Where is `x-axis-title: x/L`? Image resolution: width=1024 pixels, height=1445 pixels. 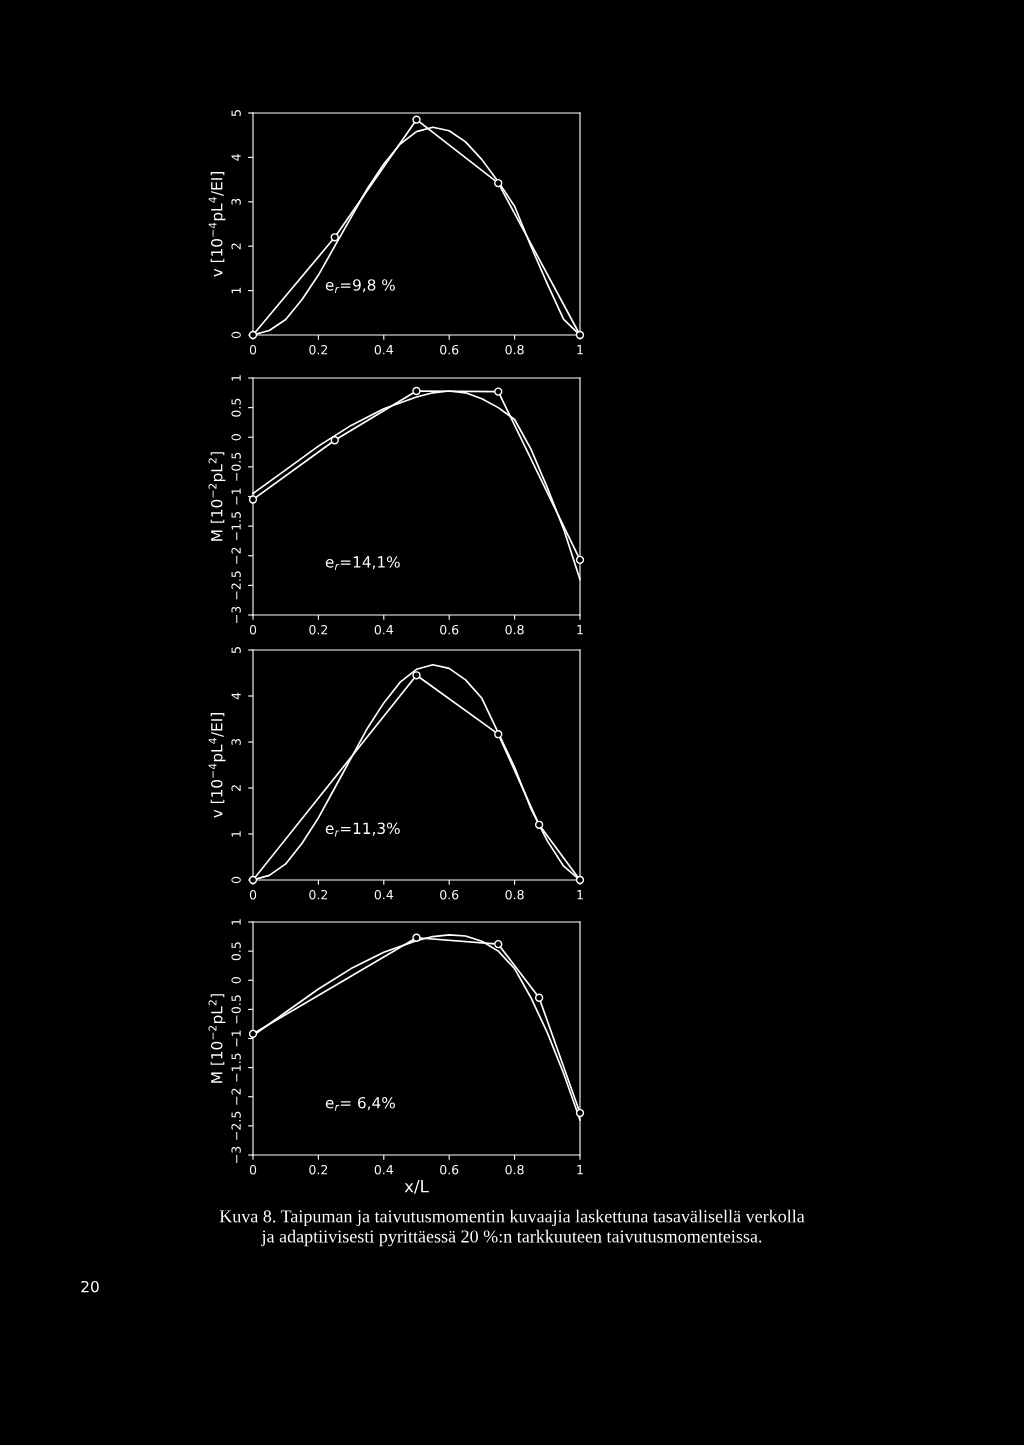
x-axis-title: x/L is located at coordinates (416, 1187).